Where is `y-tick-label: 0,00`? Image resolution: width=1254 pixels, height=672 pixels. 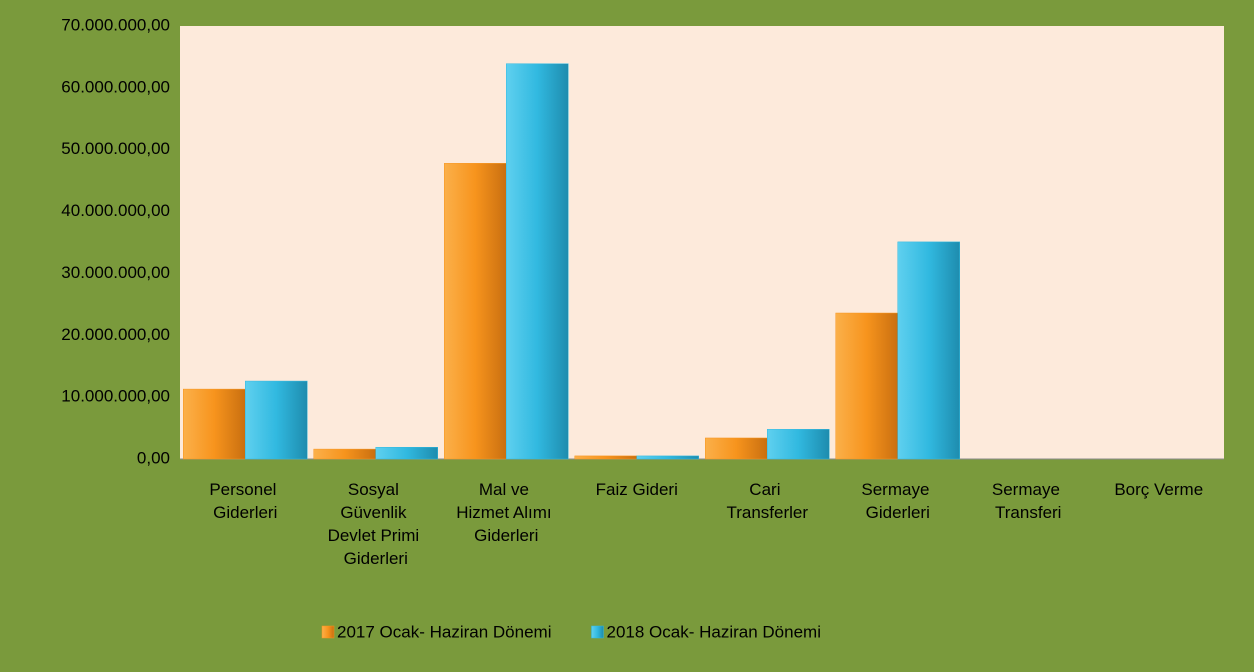
y-tick-label: 0,00 is located at coordinates (153, 457).